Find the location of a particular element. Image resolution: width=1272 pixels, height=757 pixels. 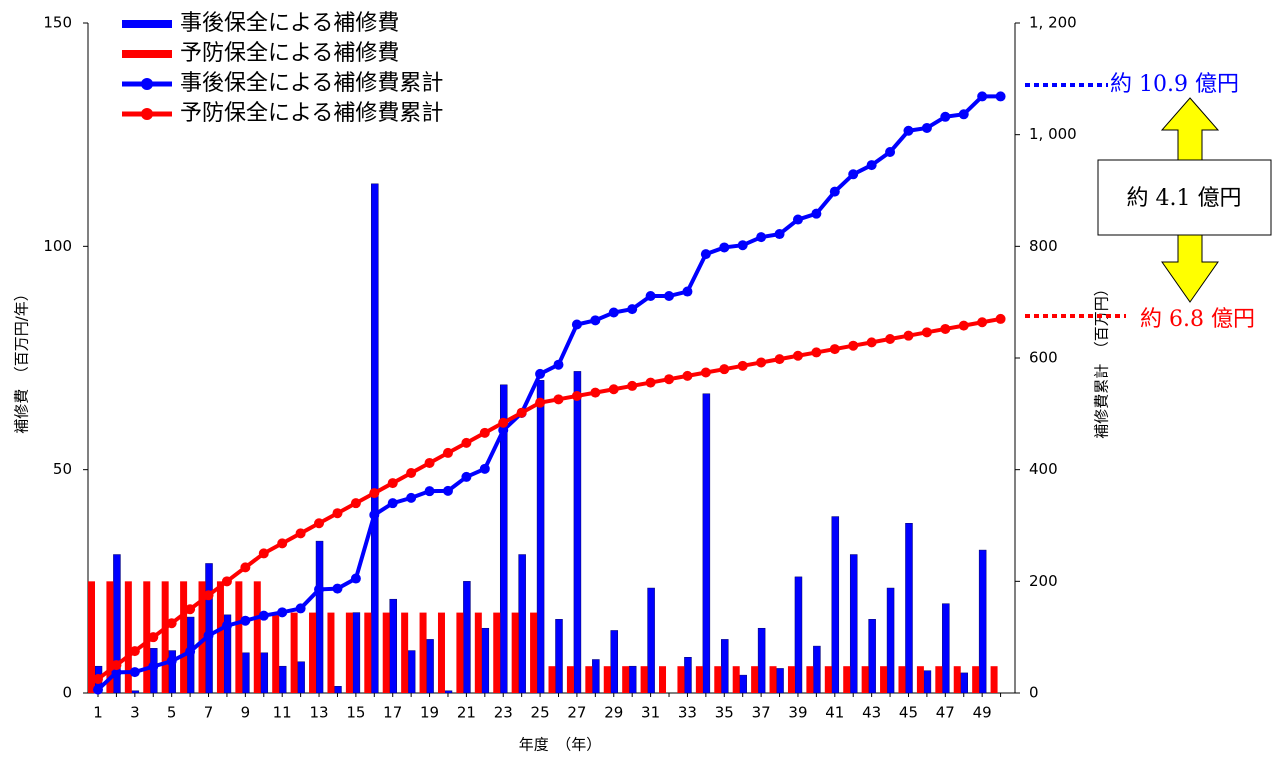

y2-tick-label: 200 is located at coordinates (1043, 581).